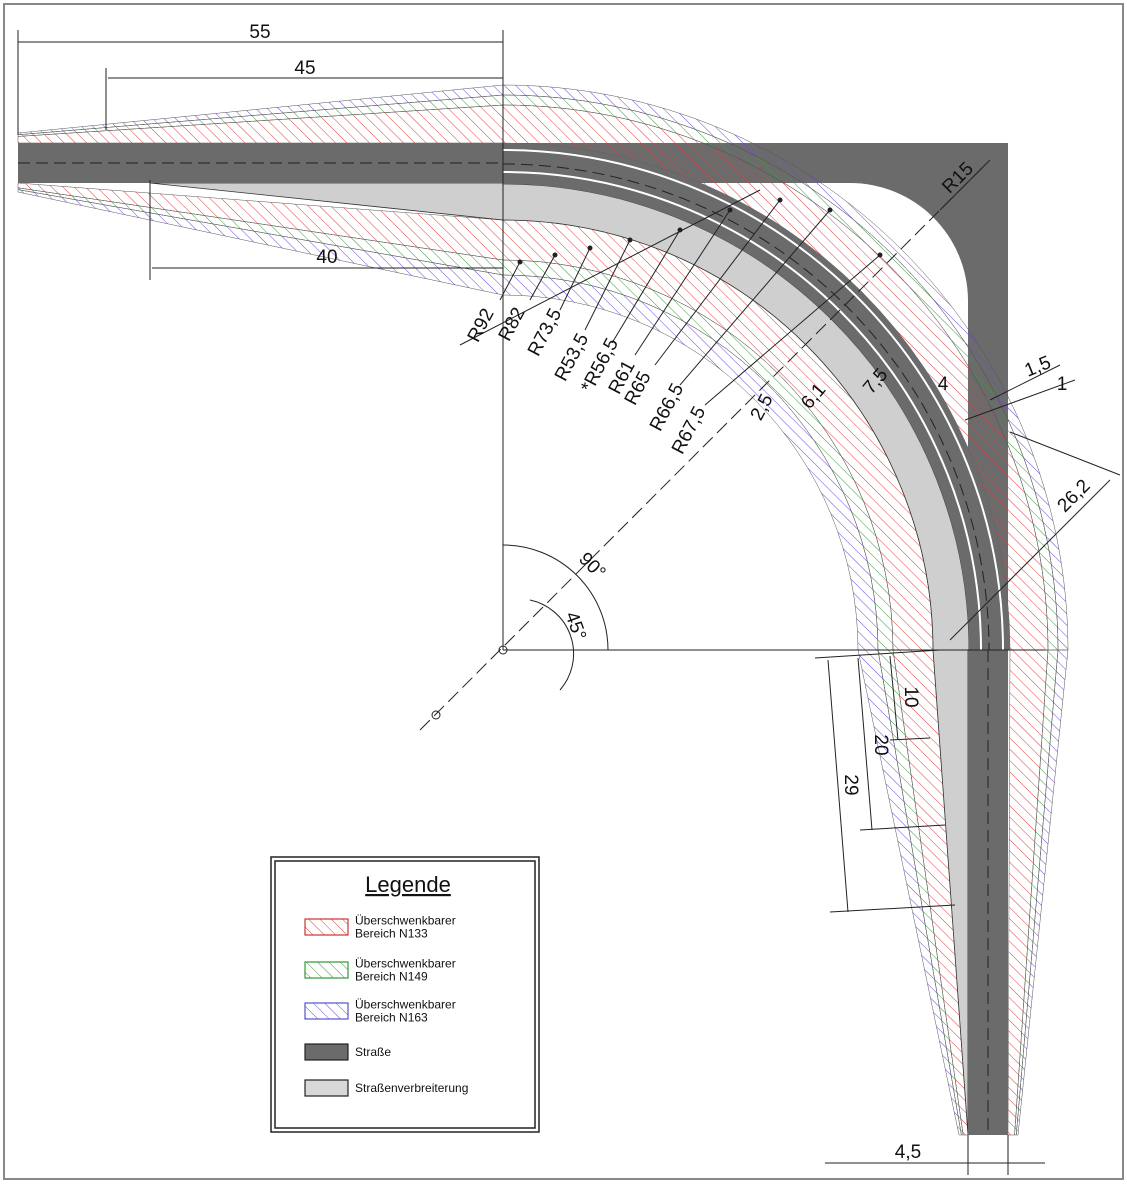 The width and height of the screenshot is (1127, 1188). Describe the element at coordinates (850, 784) in the screenshot. I see `dimension-label: 29` at that location.